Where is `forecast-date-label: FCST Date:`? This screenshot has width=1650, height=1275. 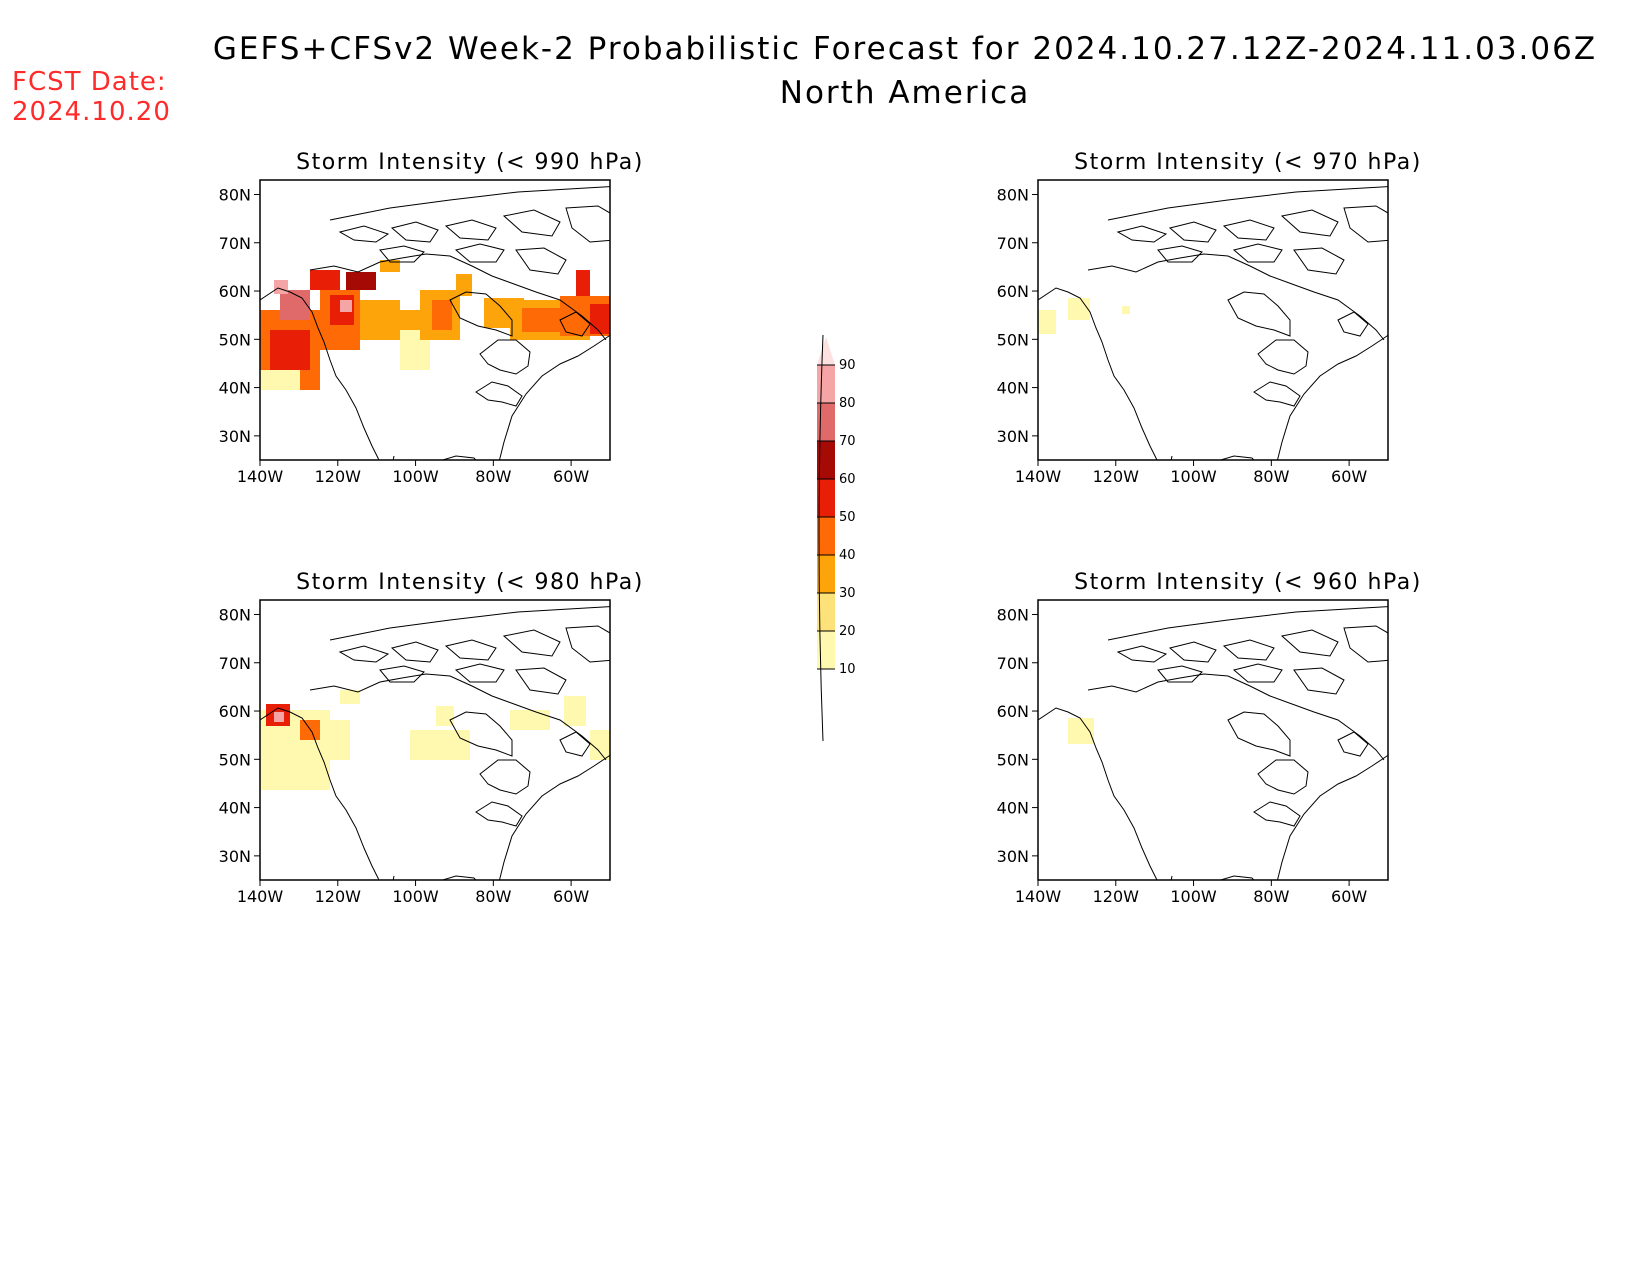
forecast-date-label: FCST Date: is located at coordinates (89, 82).